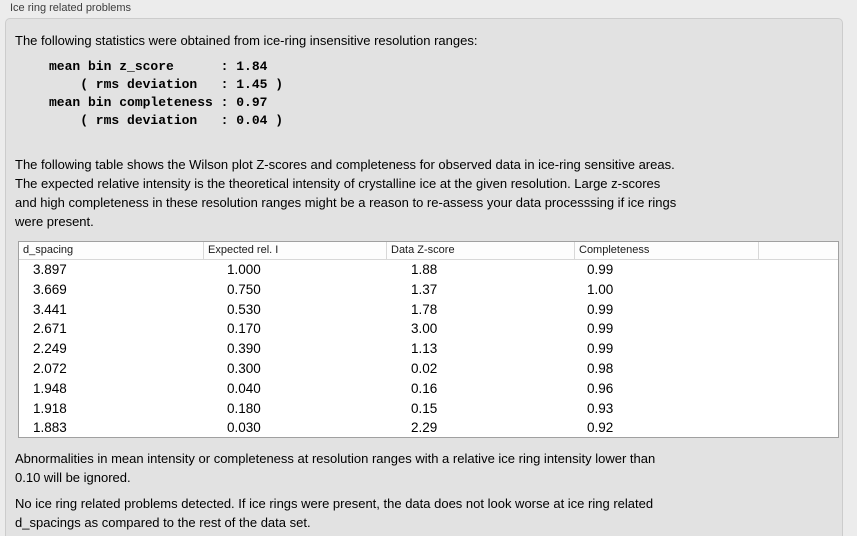  What do you see at coordinates (600, 428) in the screenshot?
I see `table-cell: 0.92` at bounding box center [600, 428].